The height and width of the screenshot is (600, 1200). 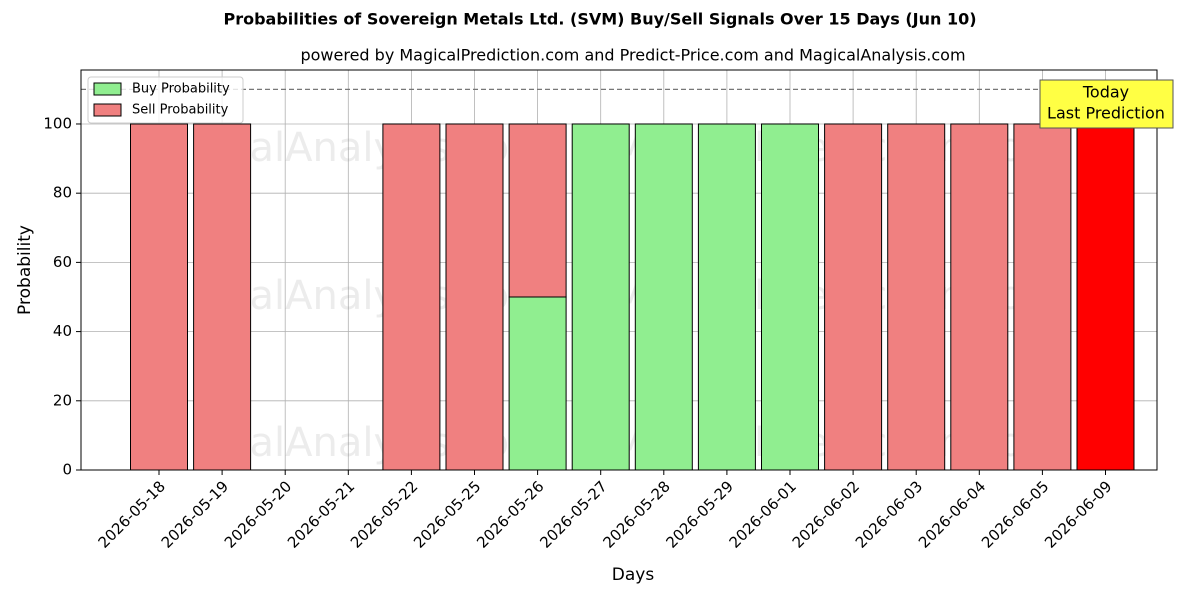 I want to click on legend-label: Sell Probability, so click(x=180, y=110).